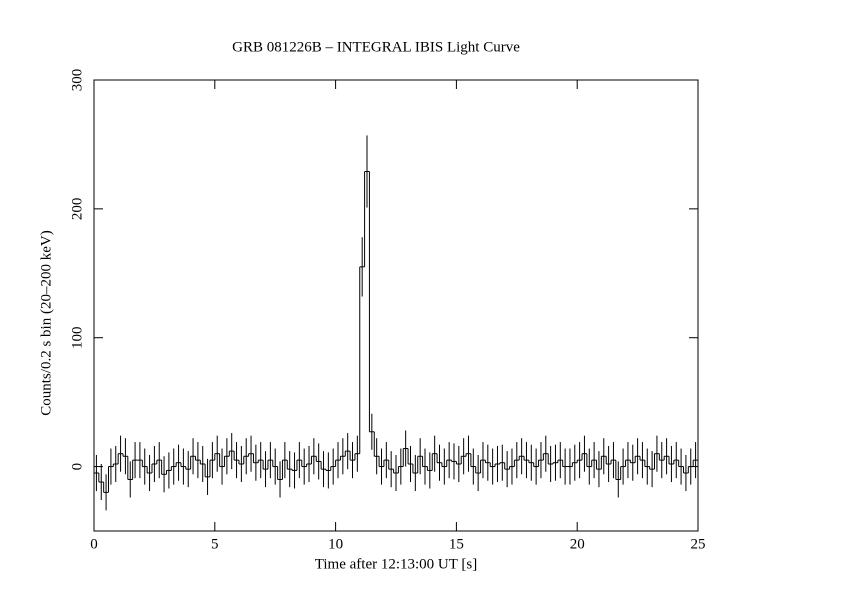  Describe the element at coordinates (77, 80) in the screenshot. I see `y-tick-label: 300` at that location.